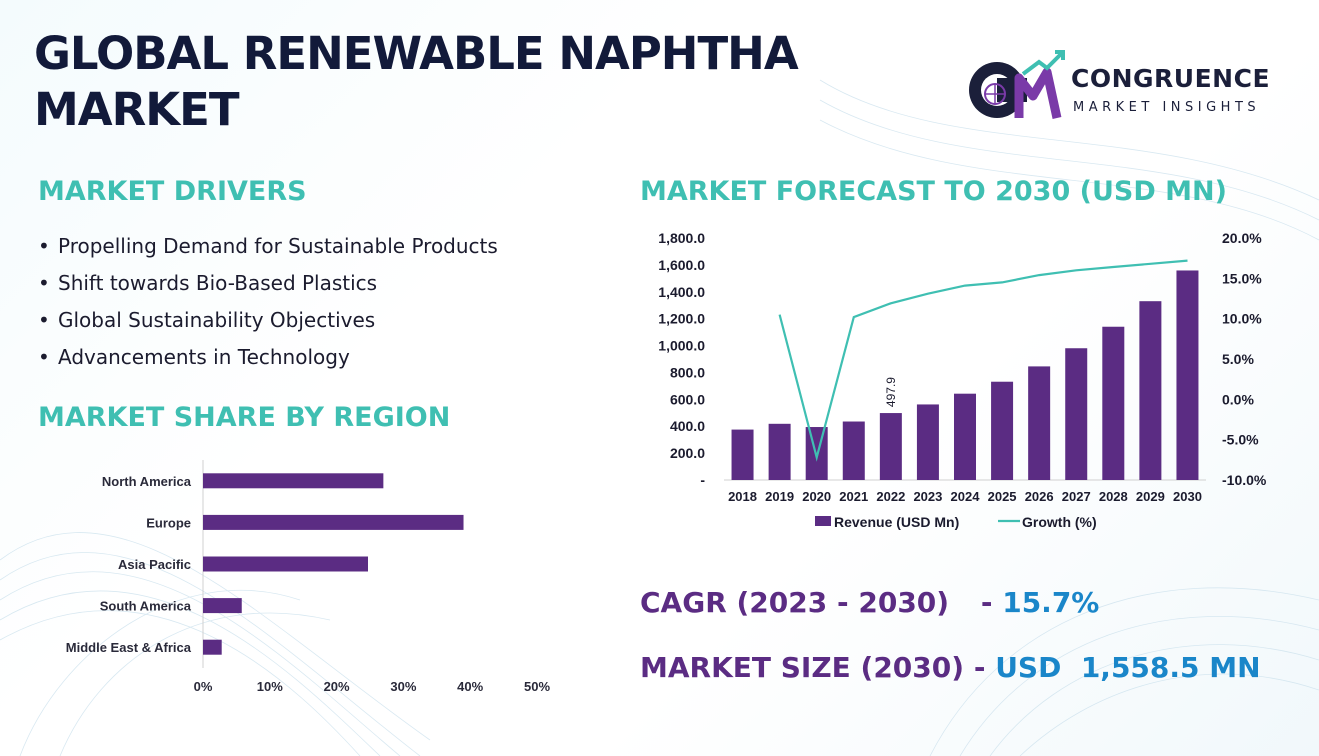  What do you see at coordinates (204, 357) in the screenshot?
I see `driver-text: Advancements in Technology` at bounding box center [204, 357].